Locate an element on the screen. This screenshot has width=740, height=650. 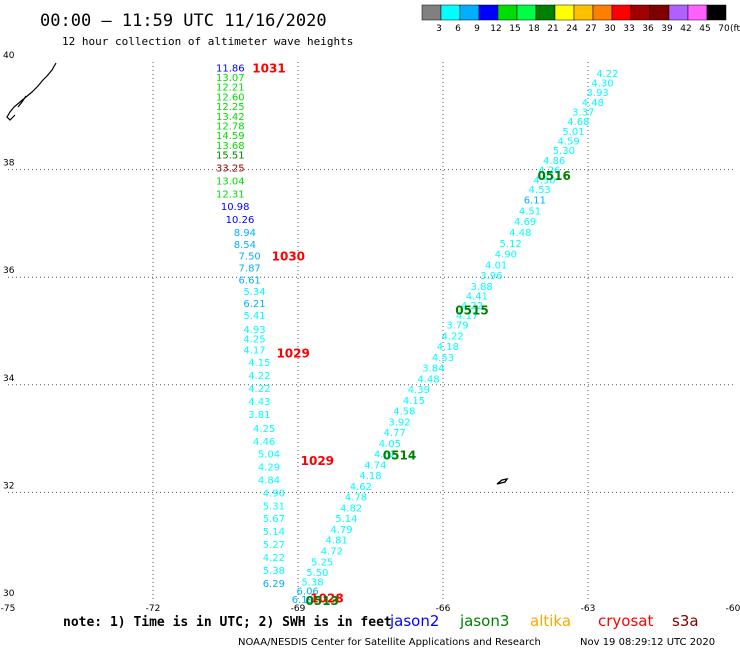
color-scale-tick: 9 is located at coordinates (477, 29).